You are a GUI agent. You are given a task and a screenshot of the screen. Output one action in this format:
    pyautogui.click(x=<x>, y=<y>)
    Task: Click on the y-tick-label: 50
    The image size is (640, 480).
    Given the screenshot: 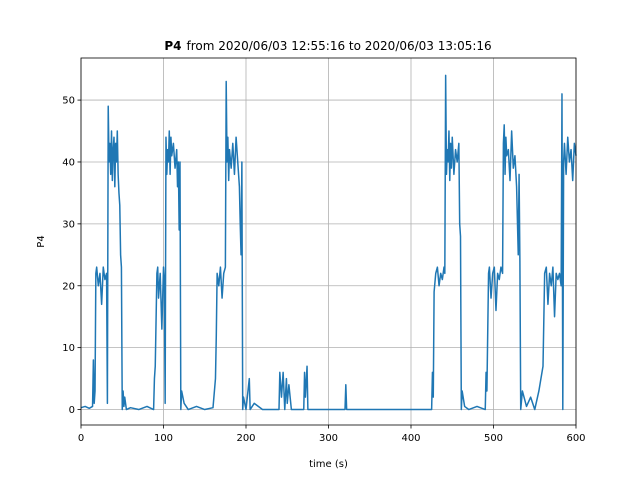 What is the action you would take?
    pyautogui.click(x=68, y=101)
    